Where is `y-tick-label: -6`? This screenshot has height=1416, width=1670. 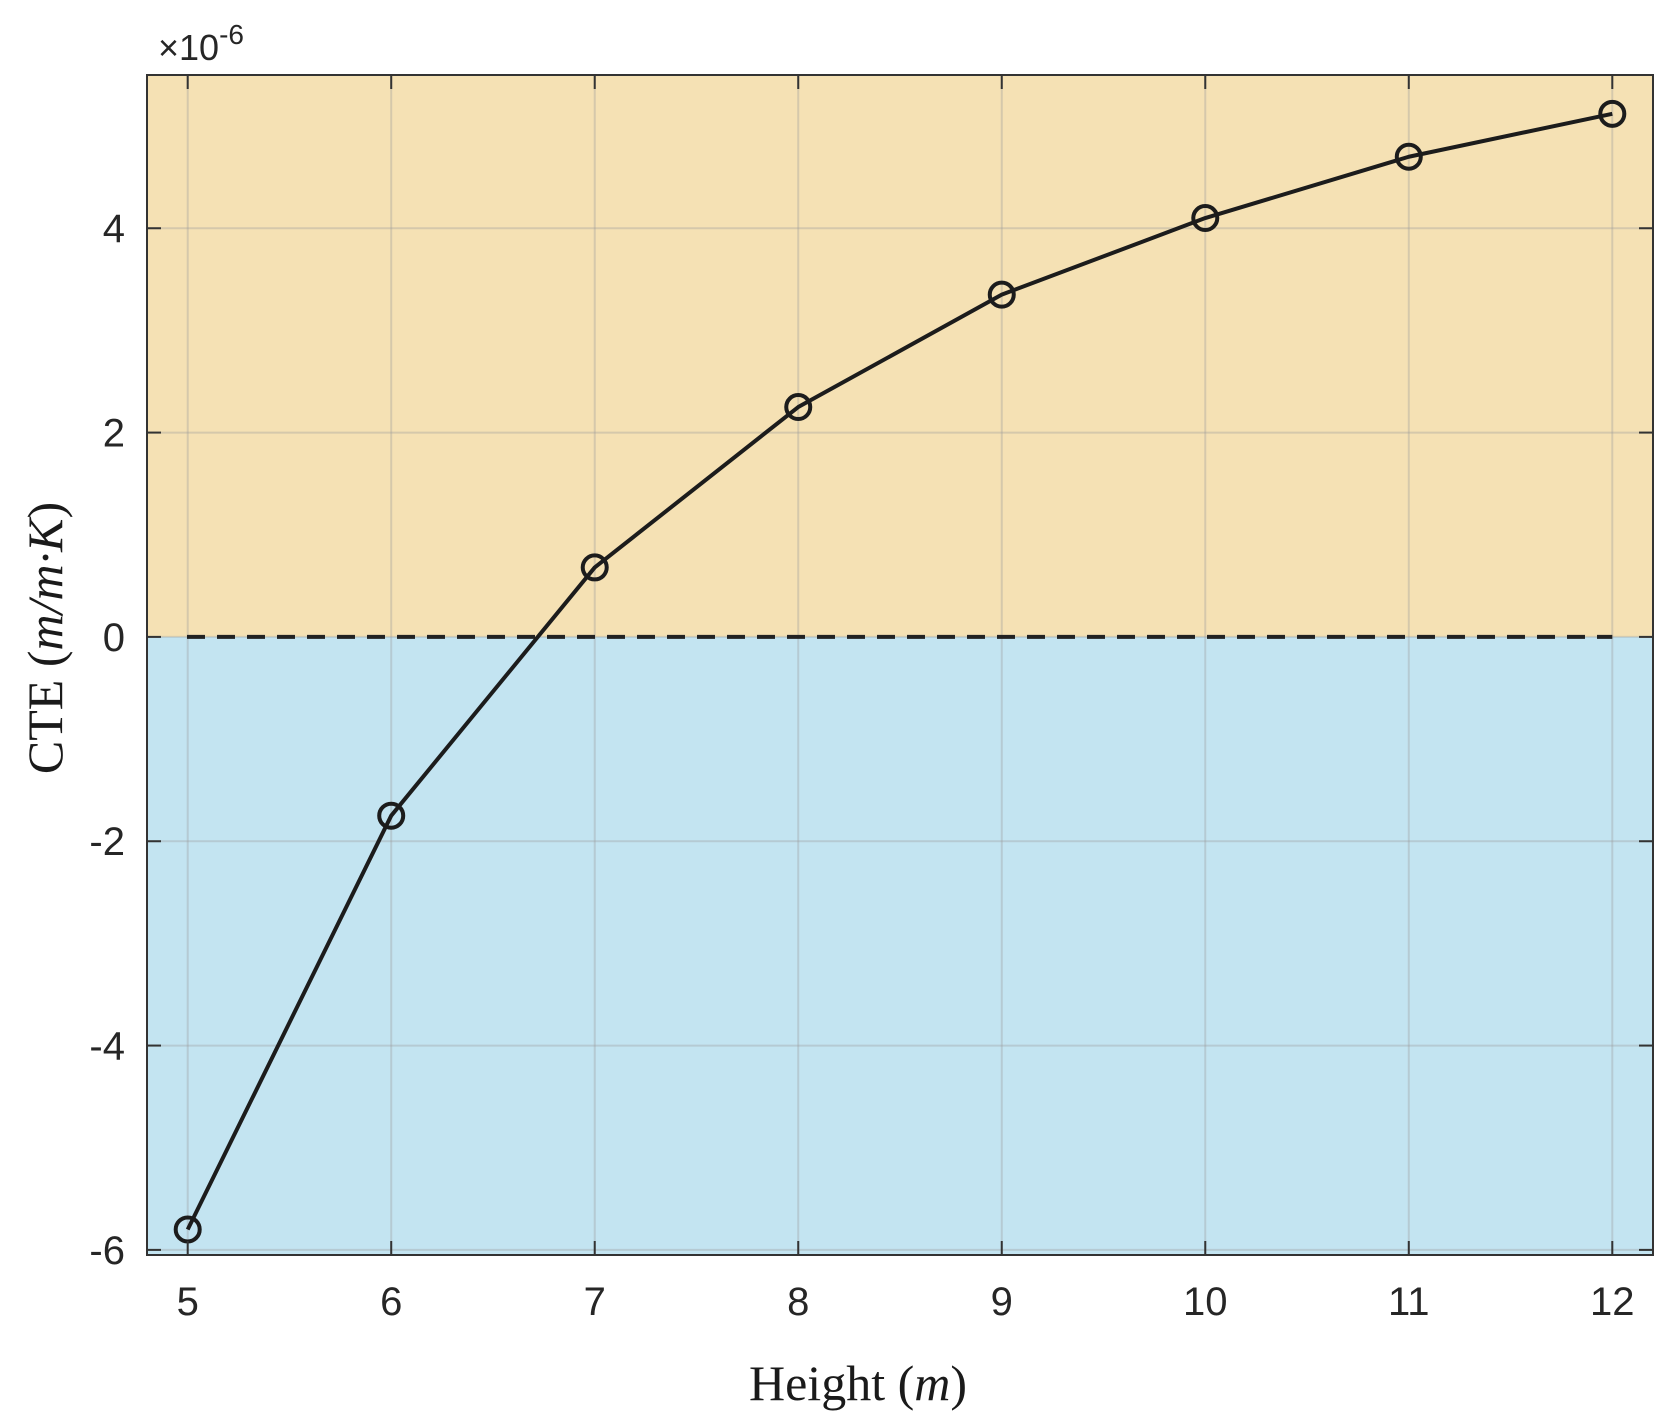 y-tick-label: -6 is located at coordinates (107, 1251).